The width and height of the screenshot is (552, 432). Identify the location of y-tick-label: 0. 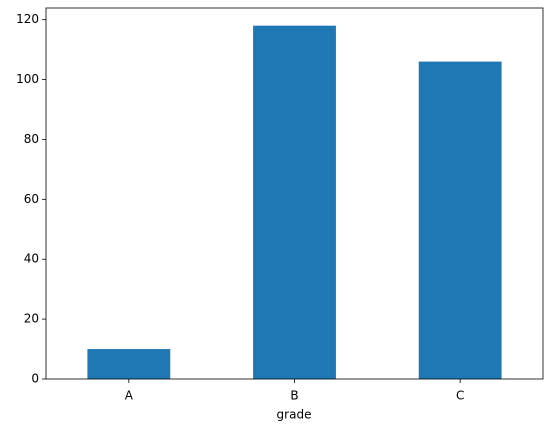
(35, 379).